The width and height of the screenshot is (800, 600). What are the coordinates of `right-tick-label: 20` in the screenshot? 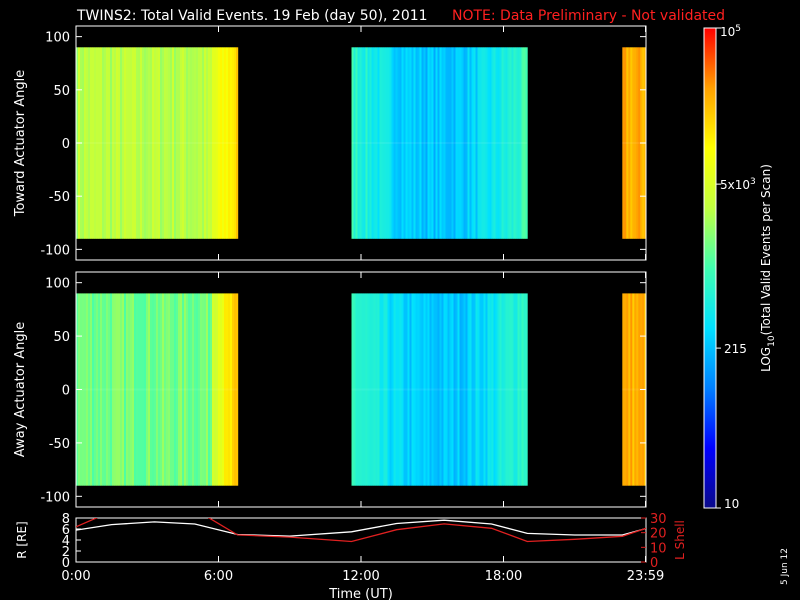 It's located at (658, 534).